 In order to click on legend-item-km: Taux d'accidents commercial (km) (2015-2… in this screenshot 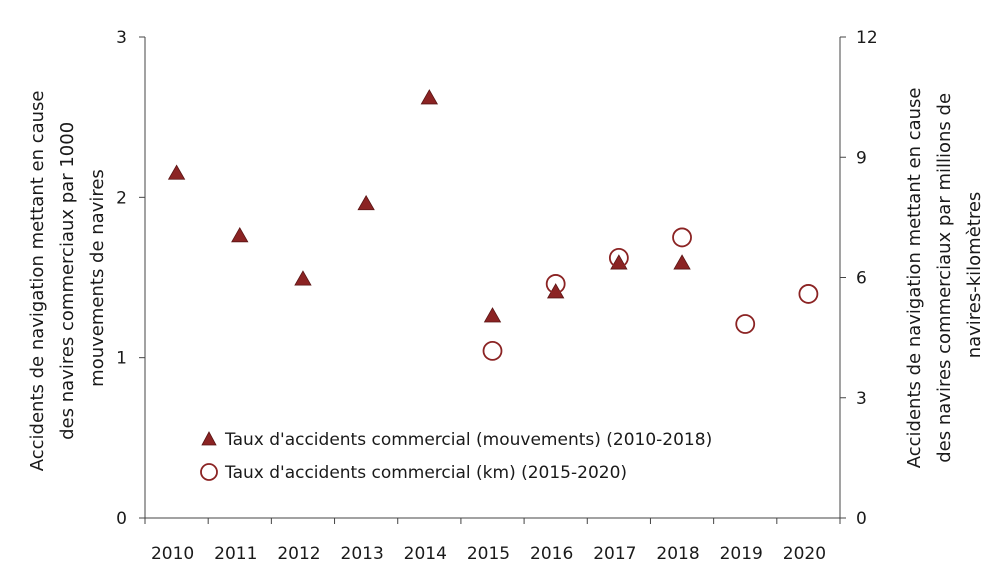, I will do `click(413, 473)`.